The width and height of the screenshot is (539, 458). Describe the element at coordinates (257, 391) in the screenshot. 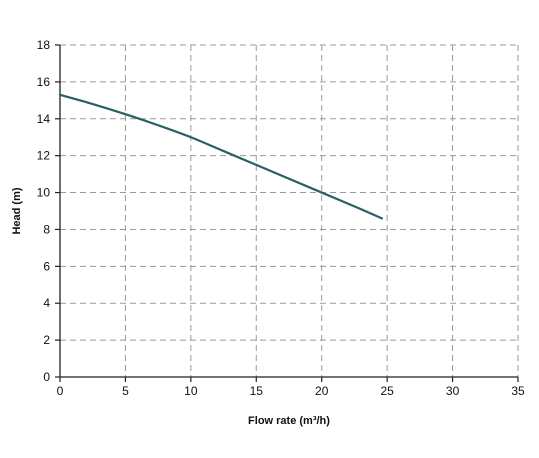

I see `x-tick-label: 15` at that location.